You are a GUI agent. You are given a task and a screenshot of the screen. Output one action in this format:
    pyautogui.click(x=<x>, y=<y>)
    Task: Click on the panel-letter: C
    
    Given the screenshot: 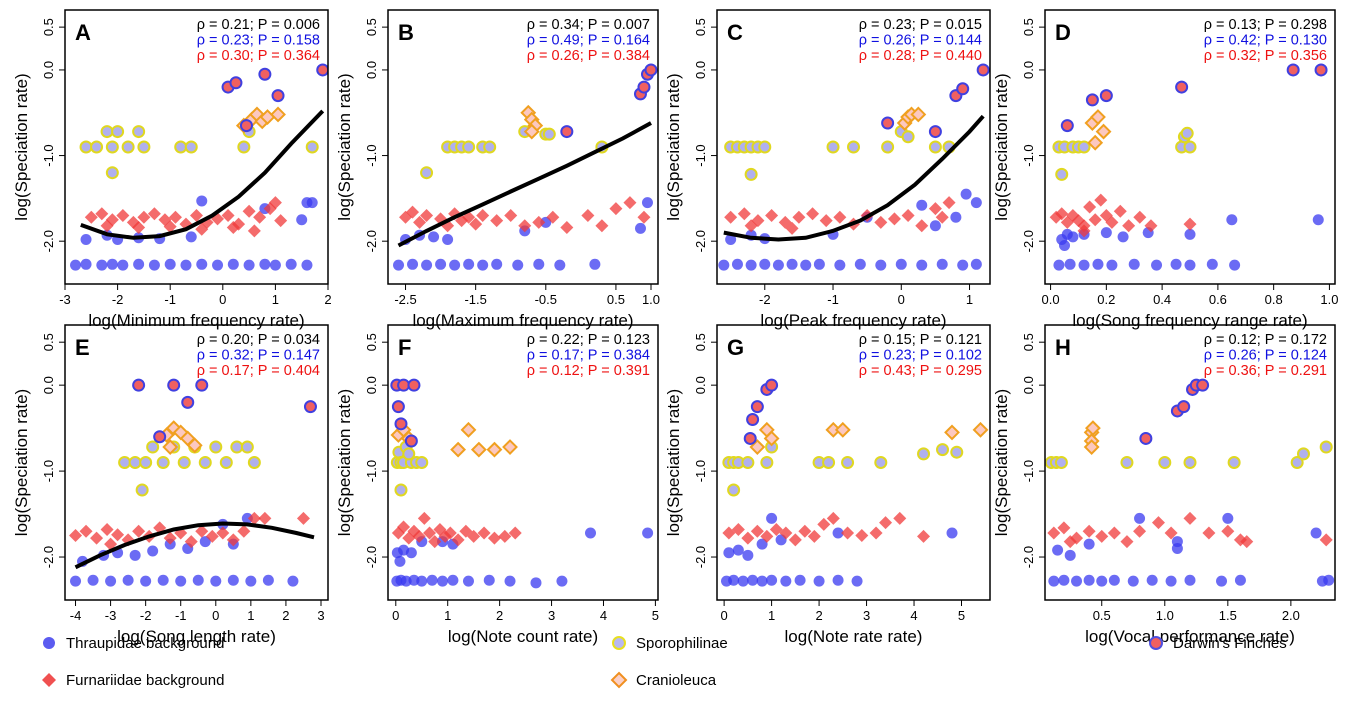 What is the action you would take?
    pyautogui.click(x=735, y=32)
    